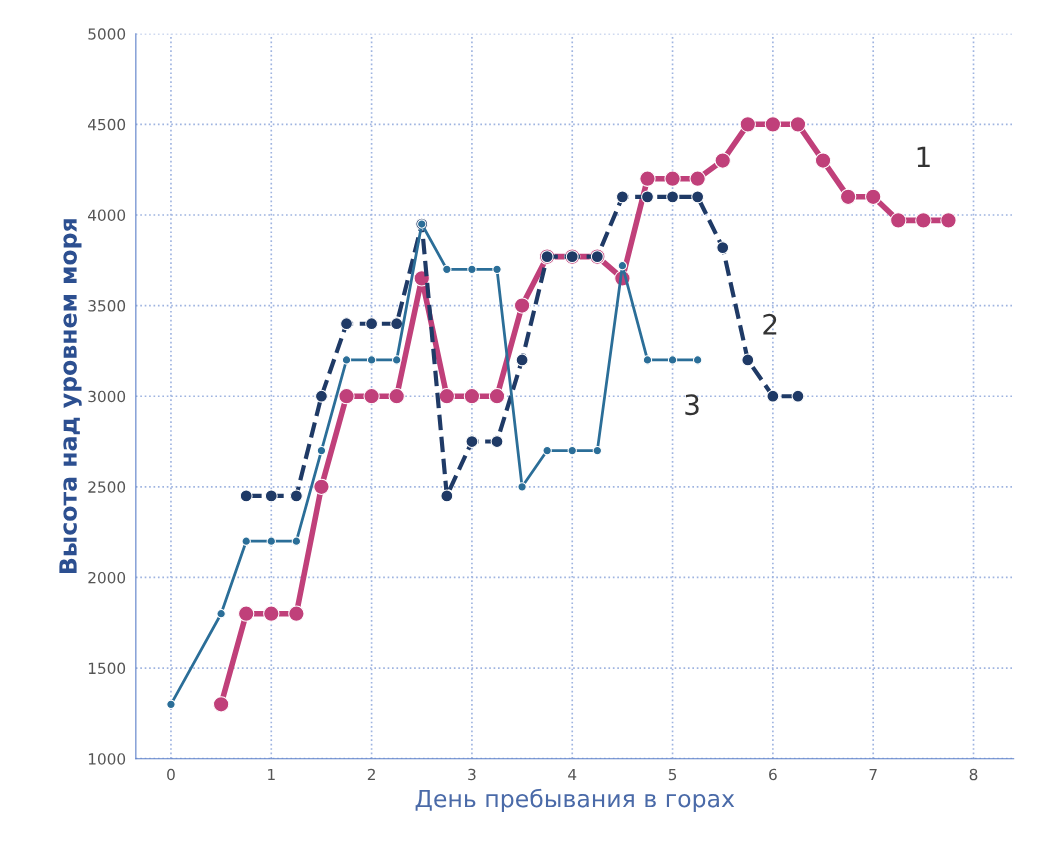  I want to click on y-tick-label: 4500, so click(106, 124).